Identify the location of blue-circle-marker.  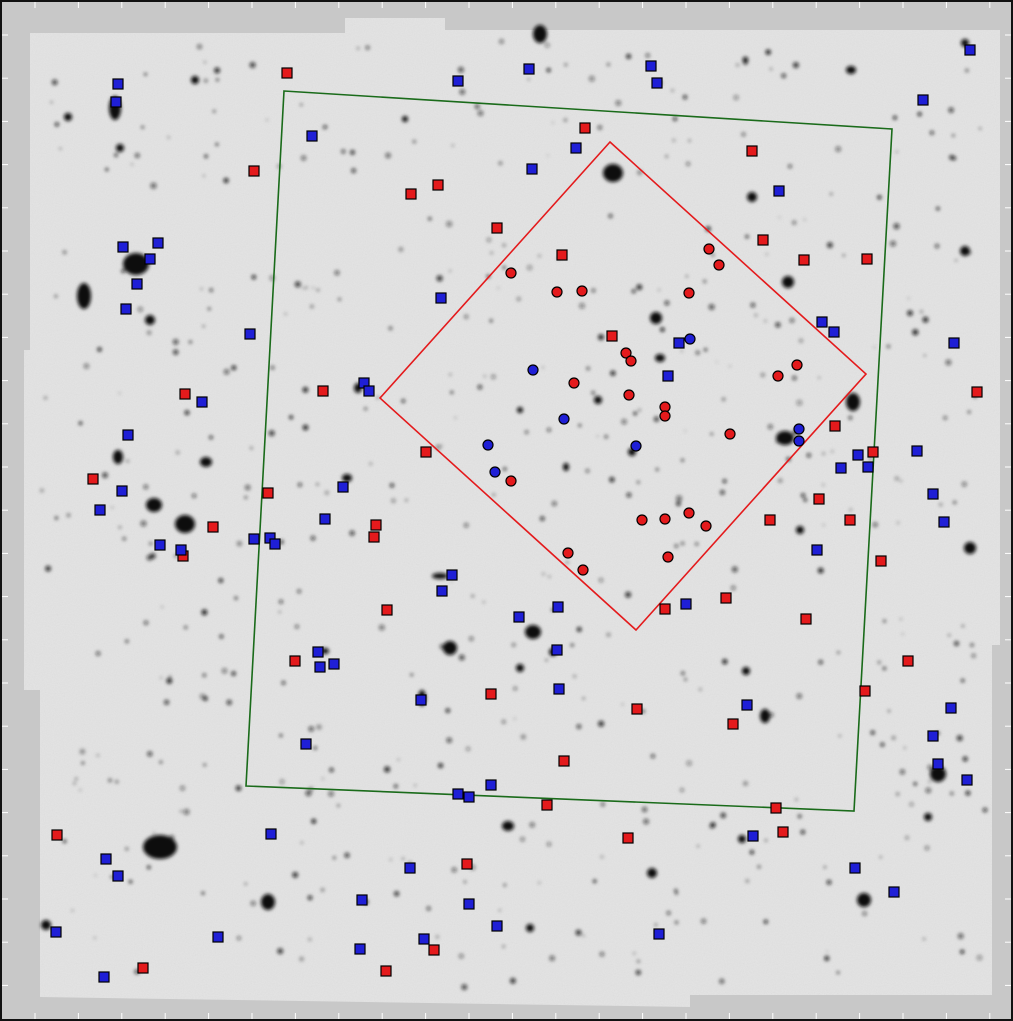
(488, 445).